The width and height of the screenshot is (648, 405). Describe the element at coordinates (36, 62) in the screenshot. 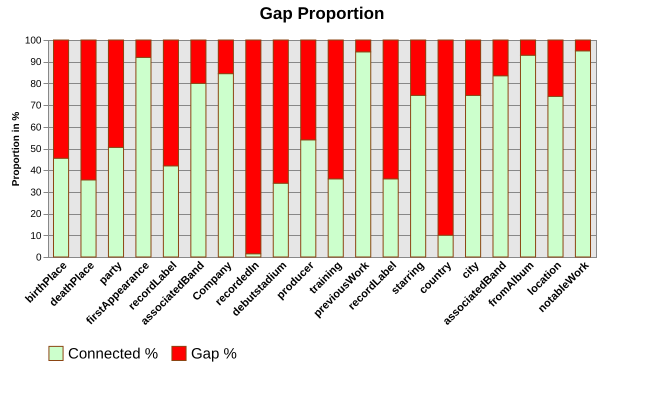

I see `y-tick-label: 90` at that location.